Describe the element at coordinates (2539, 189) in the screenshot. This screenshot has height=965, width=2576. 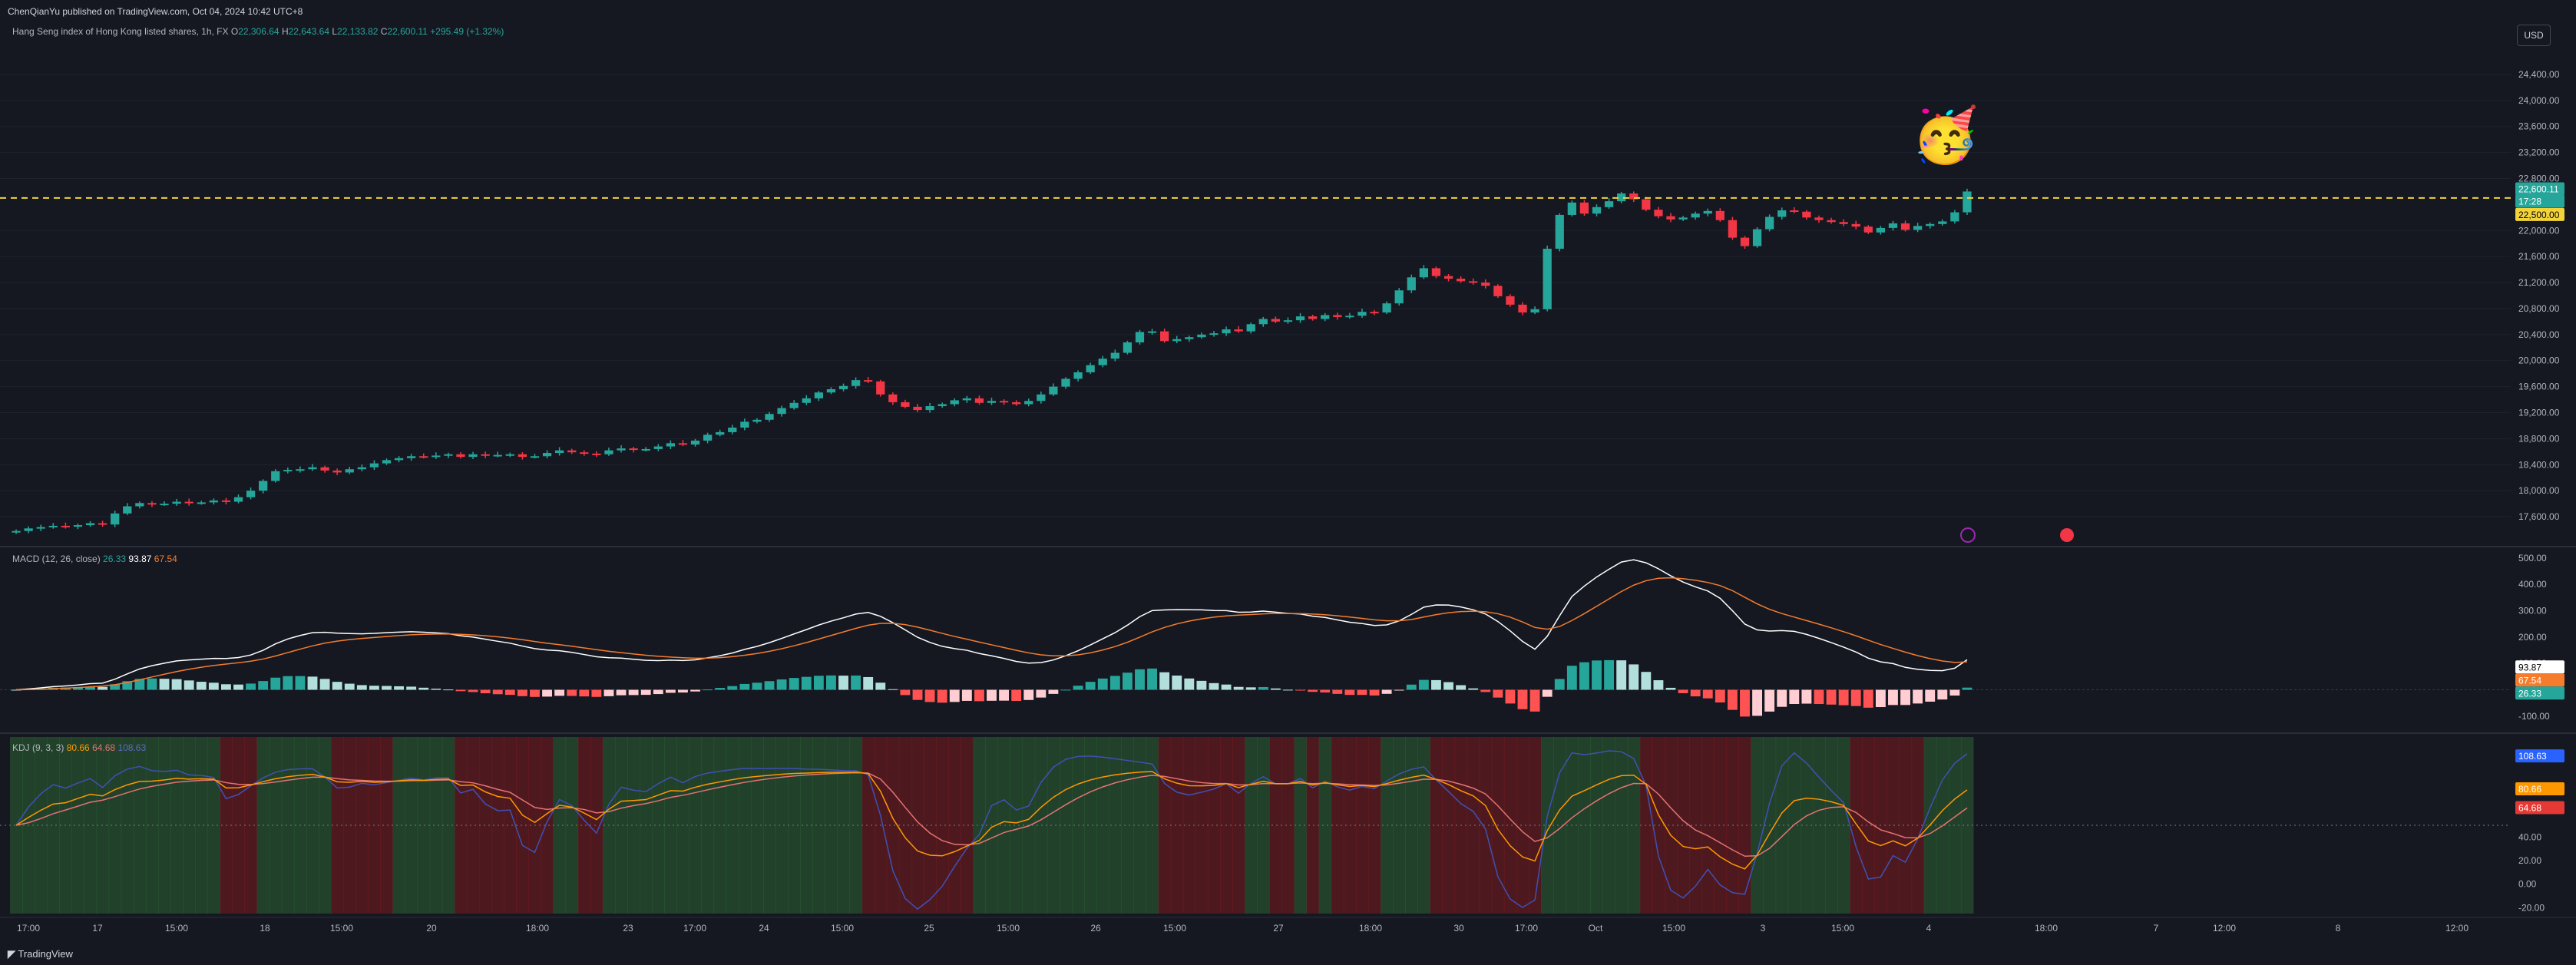
I see `last-price-label-bg` at that location.